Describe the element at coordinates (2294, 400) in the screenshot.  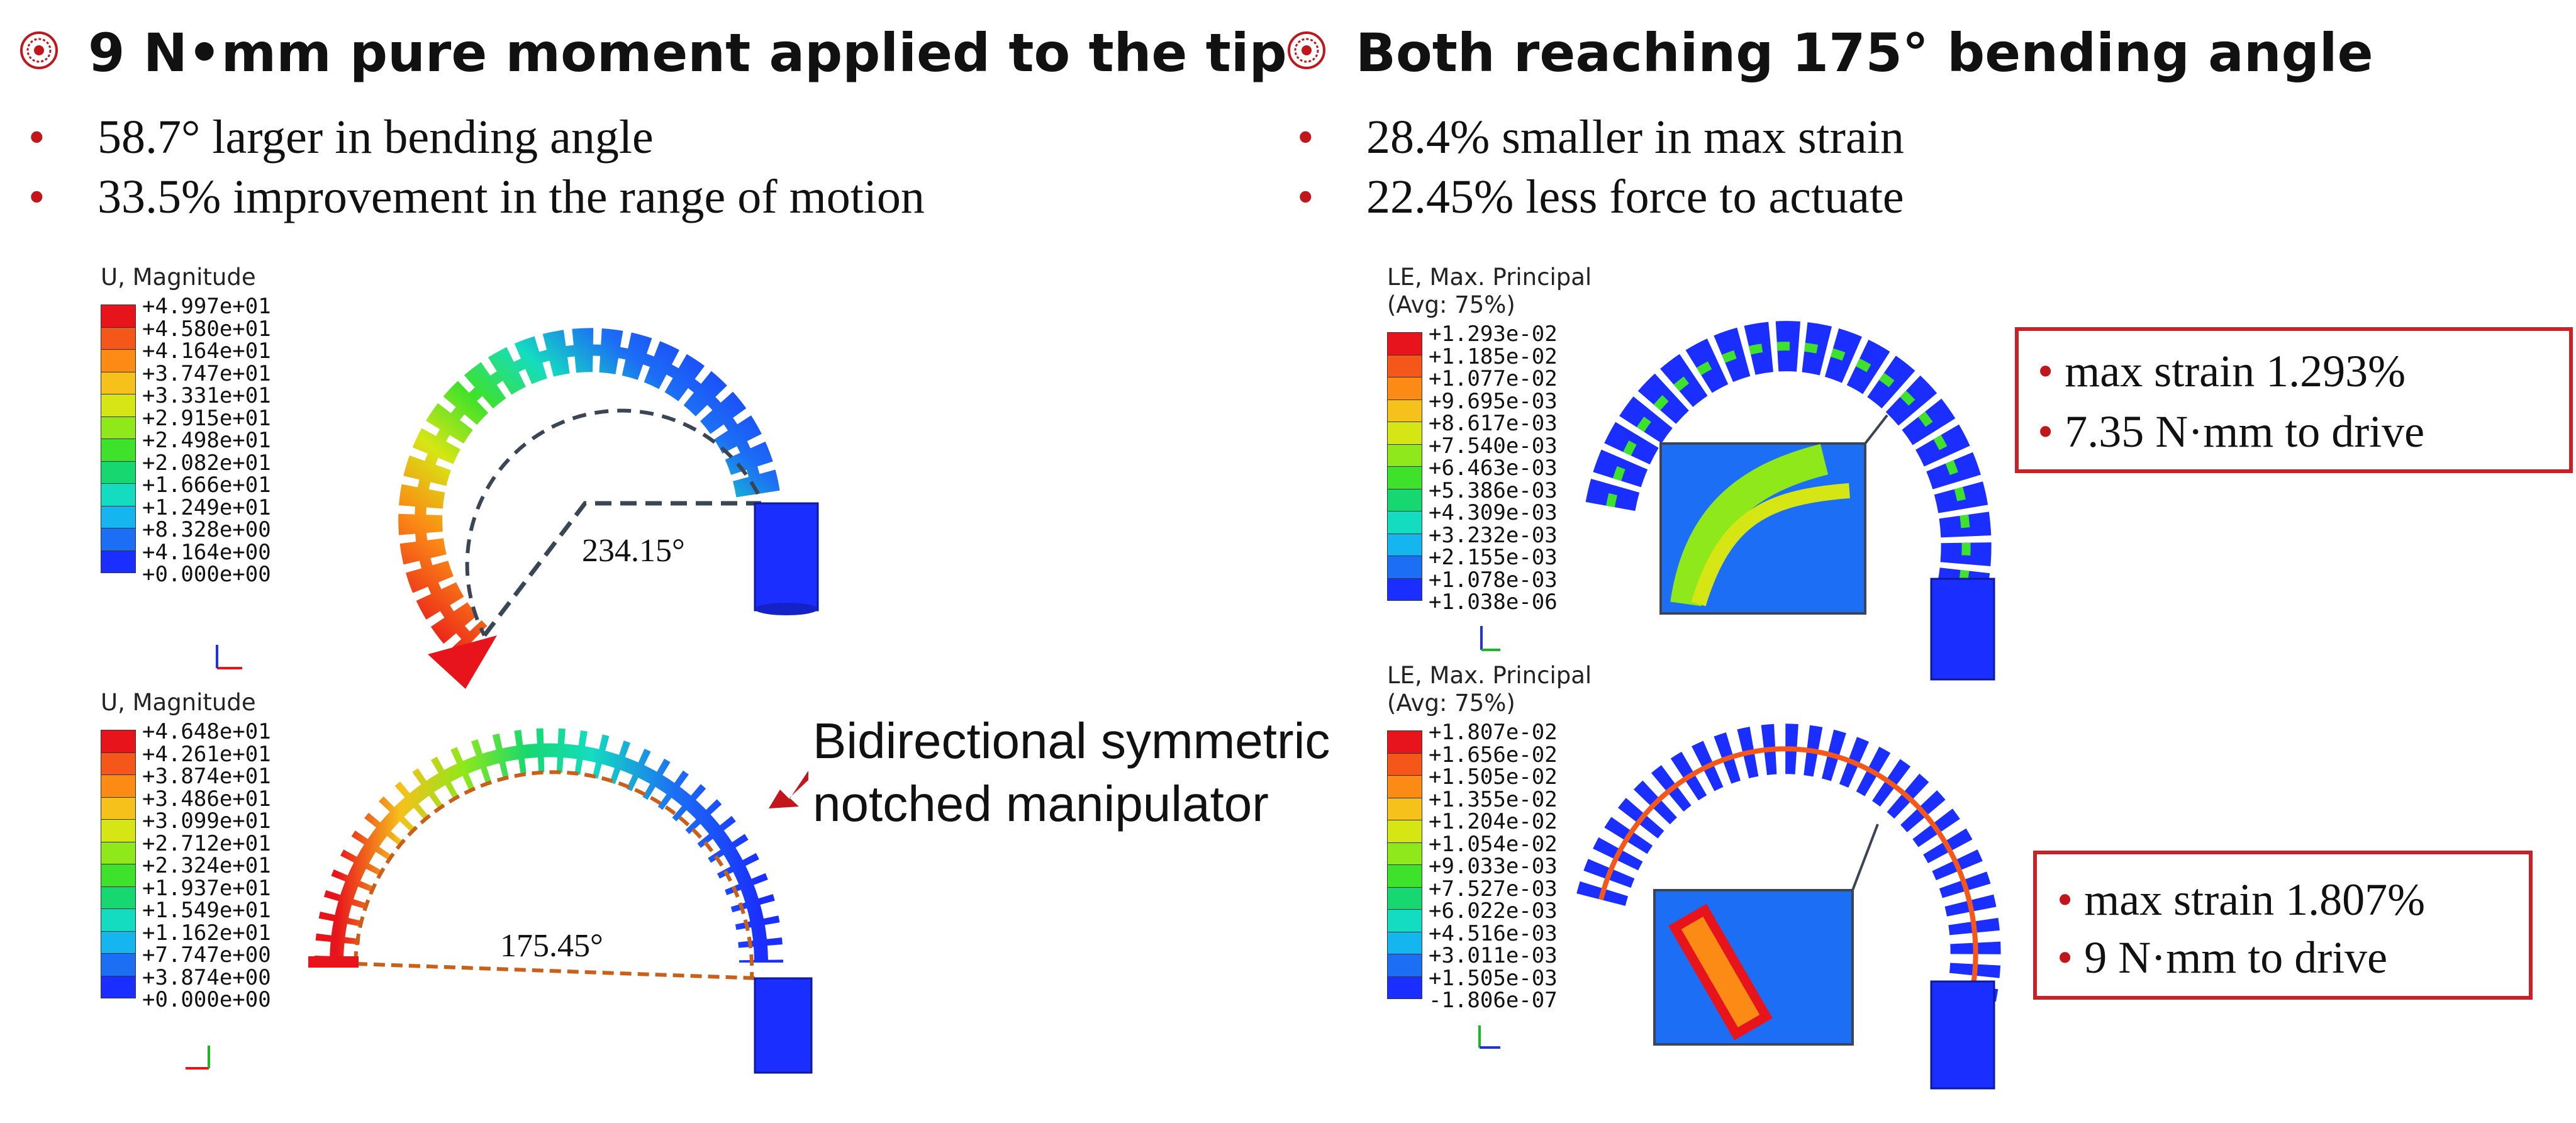
I see `info-box-top: • max strain 1.293% • 7.35 N·mm to drive` at that location.